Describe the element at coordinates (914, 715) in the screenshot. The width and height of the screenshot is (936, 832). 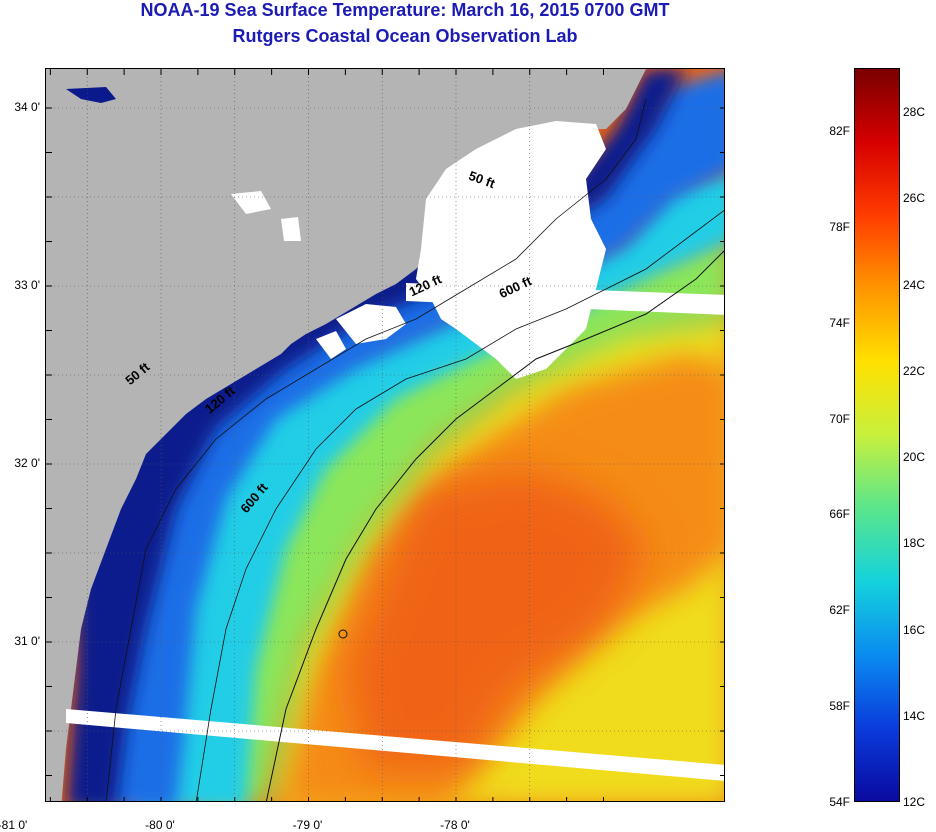
I see `colorbar-celsius-label: 14C` at that location.